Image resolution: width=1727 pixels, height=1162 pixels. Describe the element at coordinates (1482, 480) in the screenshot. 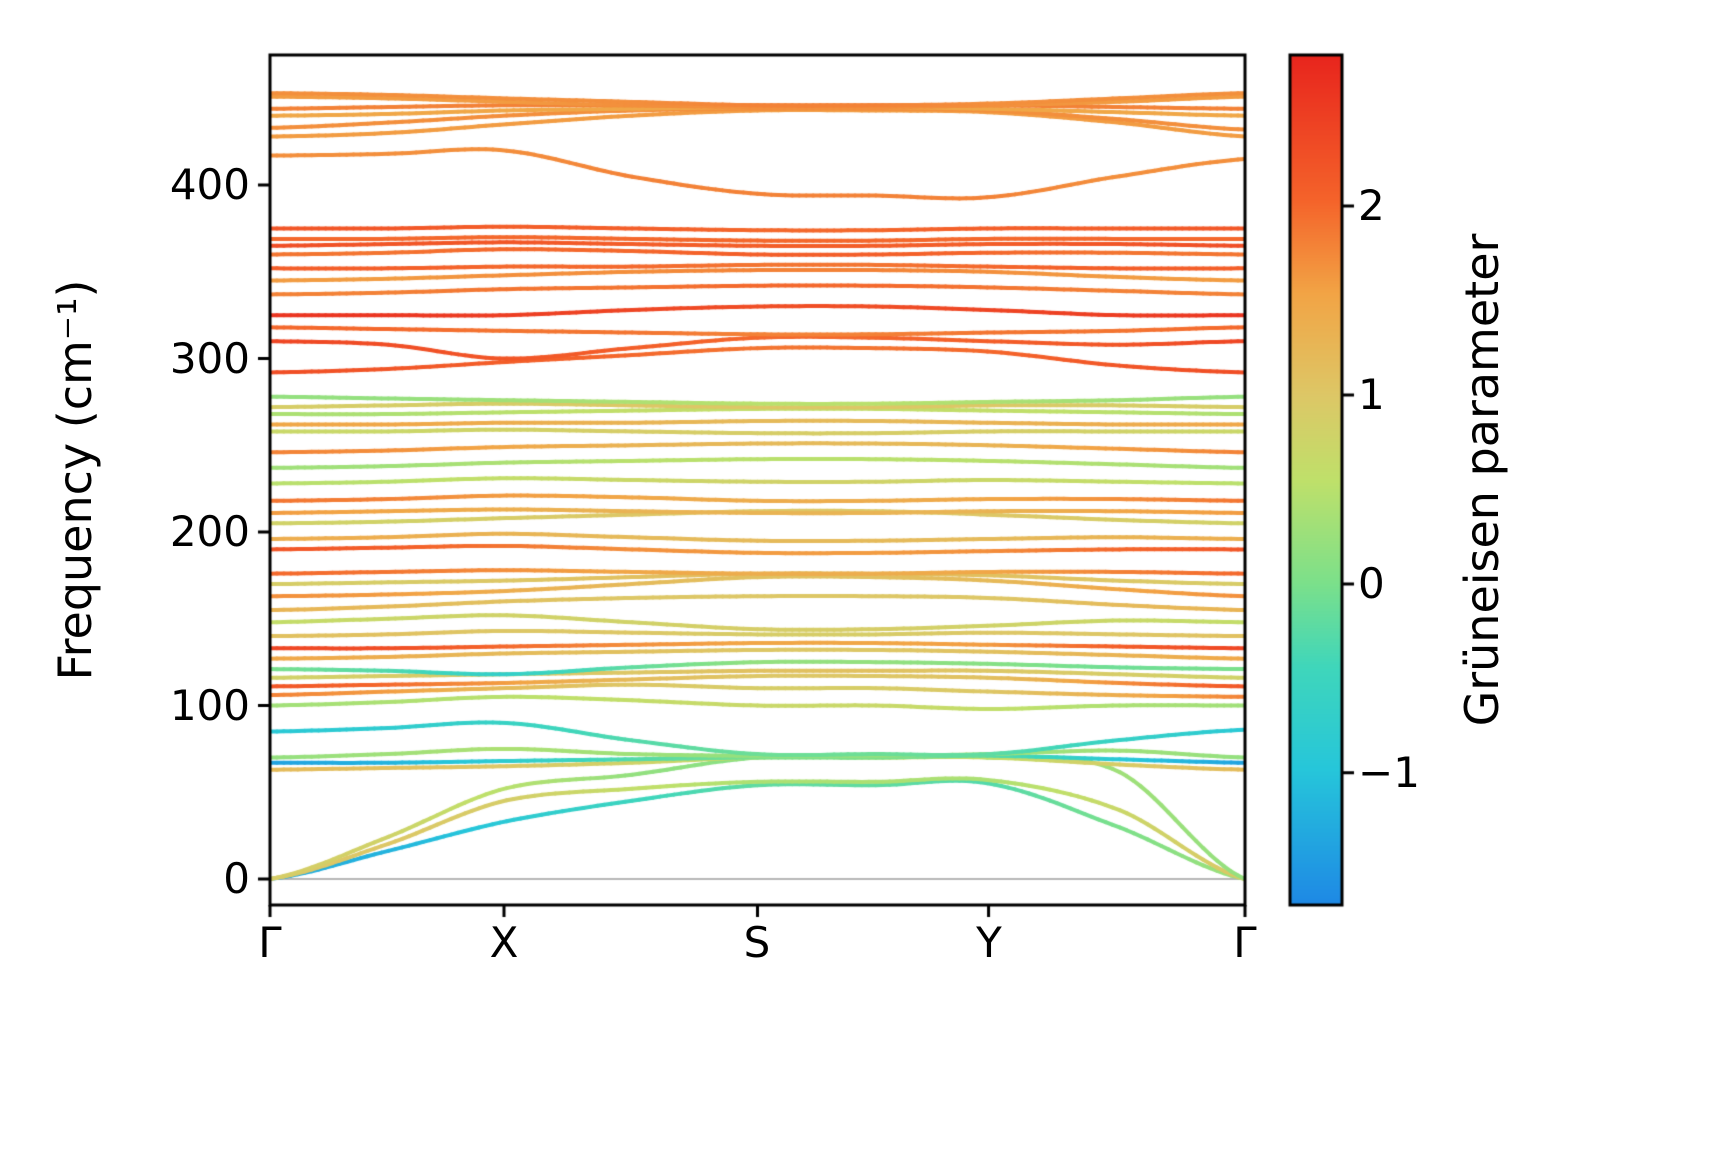

I see `colorbar-label: Grüneisen parameter` at that location.